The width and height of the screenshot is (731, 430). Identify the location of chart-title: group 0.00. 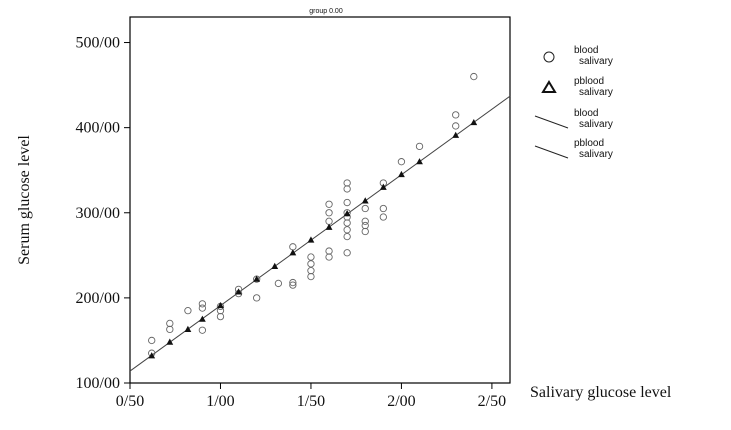
(326, 11).